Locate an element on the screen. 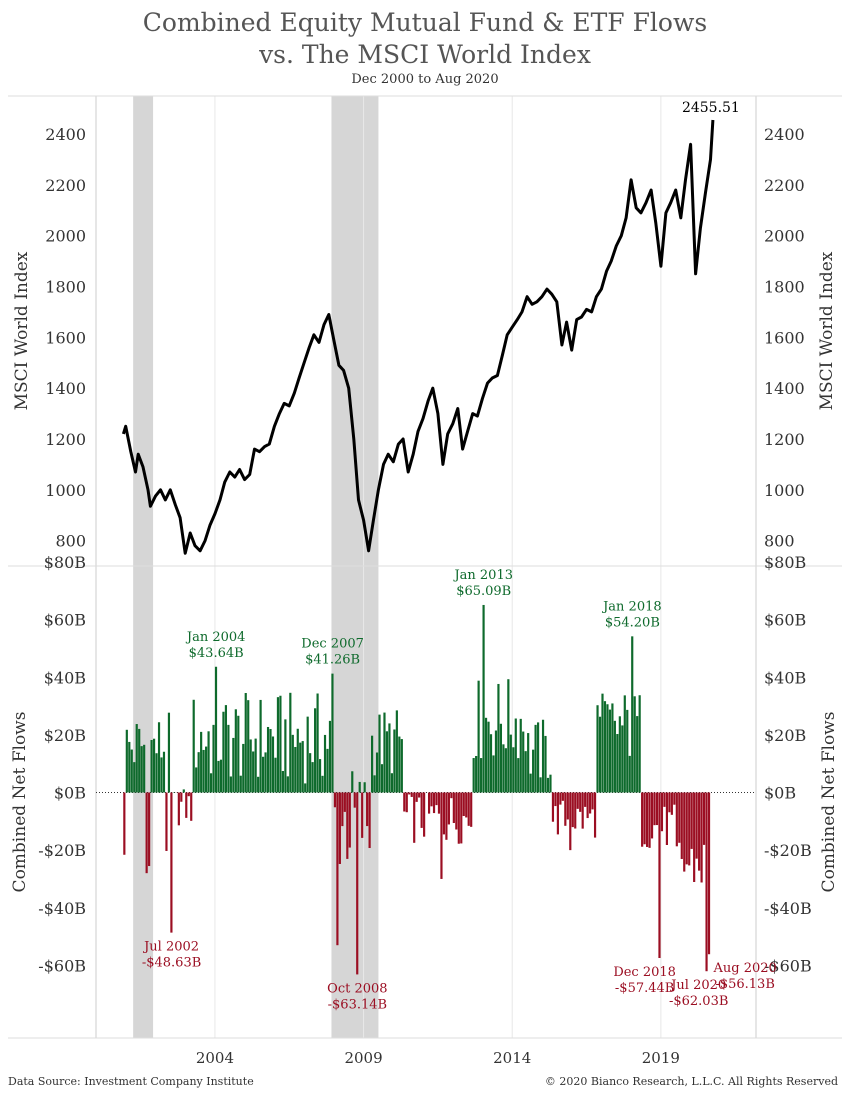  y-tick-label-right: 2000 is located at coordinates (784, 236).